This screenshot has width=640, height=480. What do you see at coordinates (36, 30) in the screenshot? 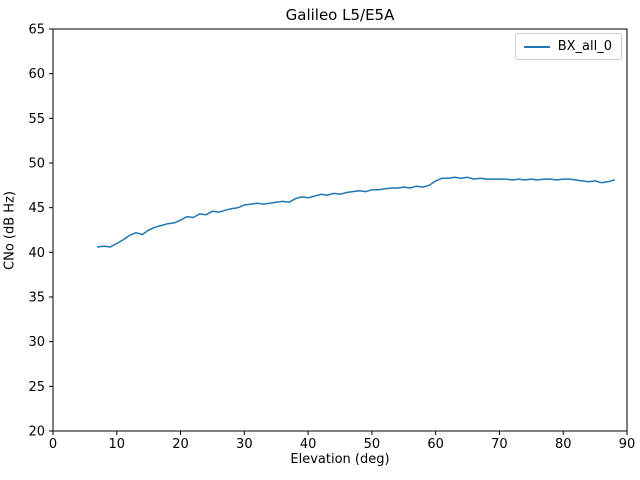
I see `y-tick-label: 65` at bounding box center [36, 30].